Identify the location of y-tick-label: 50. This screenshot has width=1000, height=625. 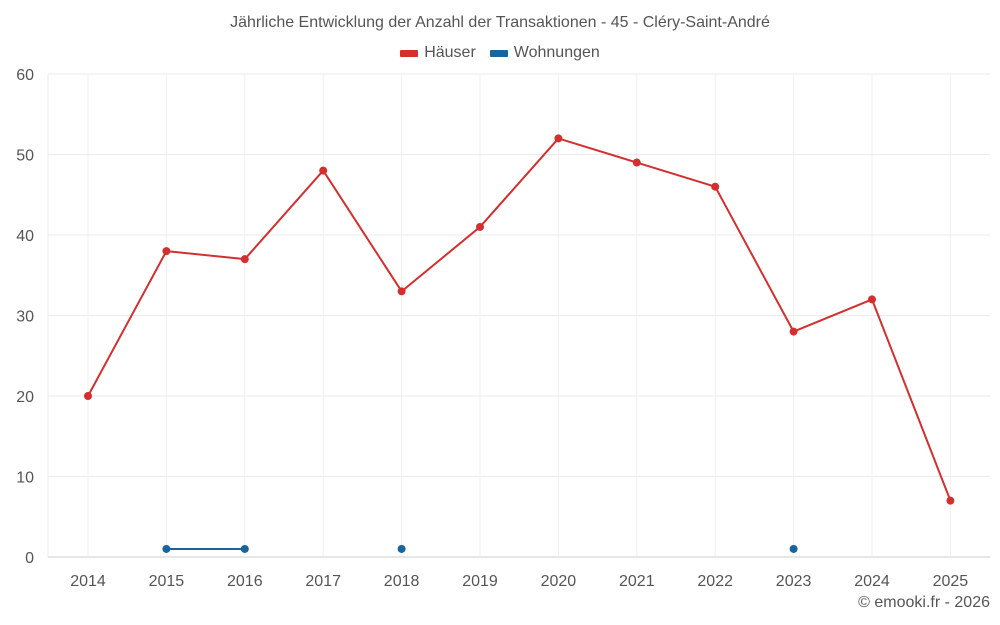
(25, 156).